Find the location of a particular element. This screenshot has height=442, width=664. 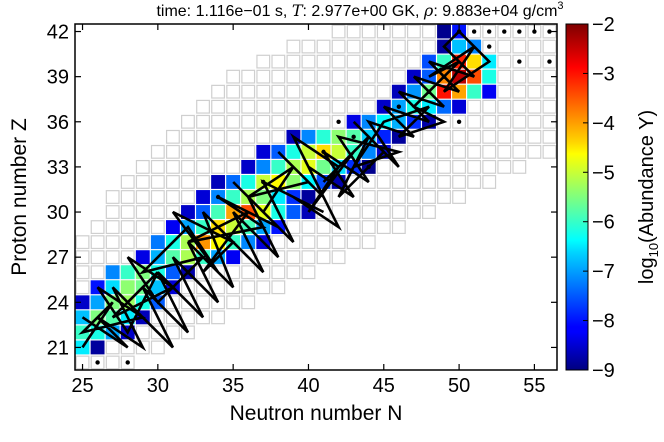

title-temperature: : 2.977e+00 GK is located at coordinates (358, 11).